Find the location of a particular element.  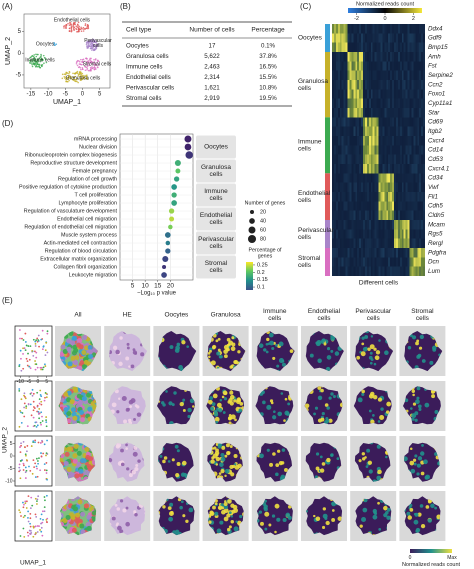

color-legend-title: genes is located at coordinates (265, 256).